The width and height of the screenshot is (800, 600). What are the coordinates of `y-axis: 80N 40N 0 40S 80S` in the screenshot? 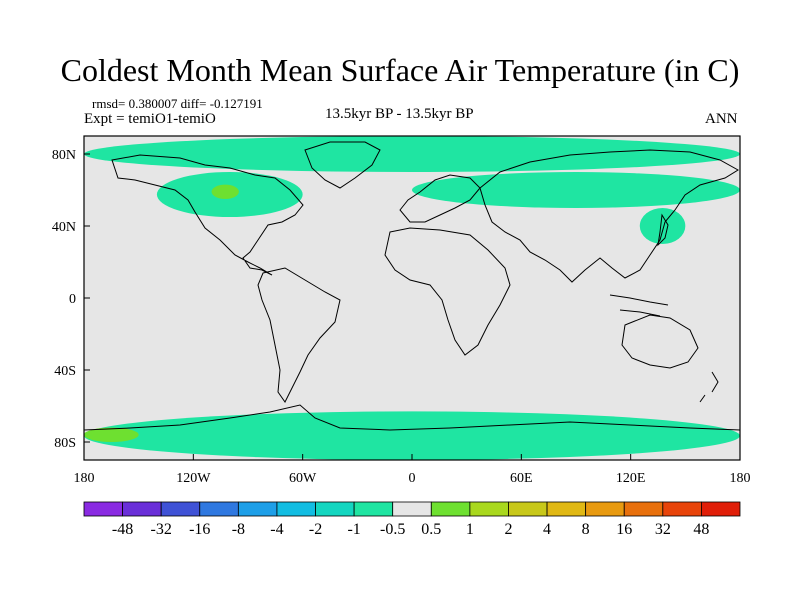 It's located at (71, 299).